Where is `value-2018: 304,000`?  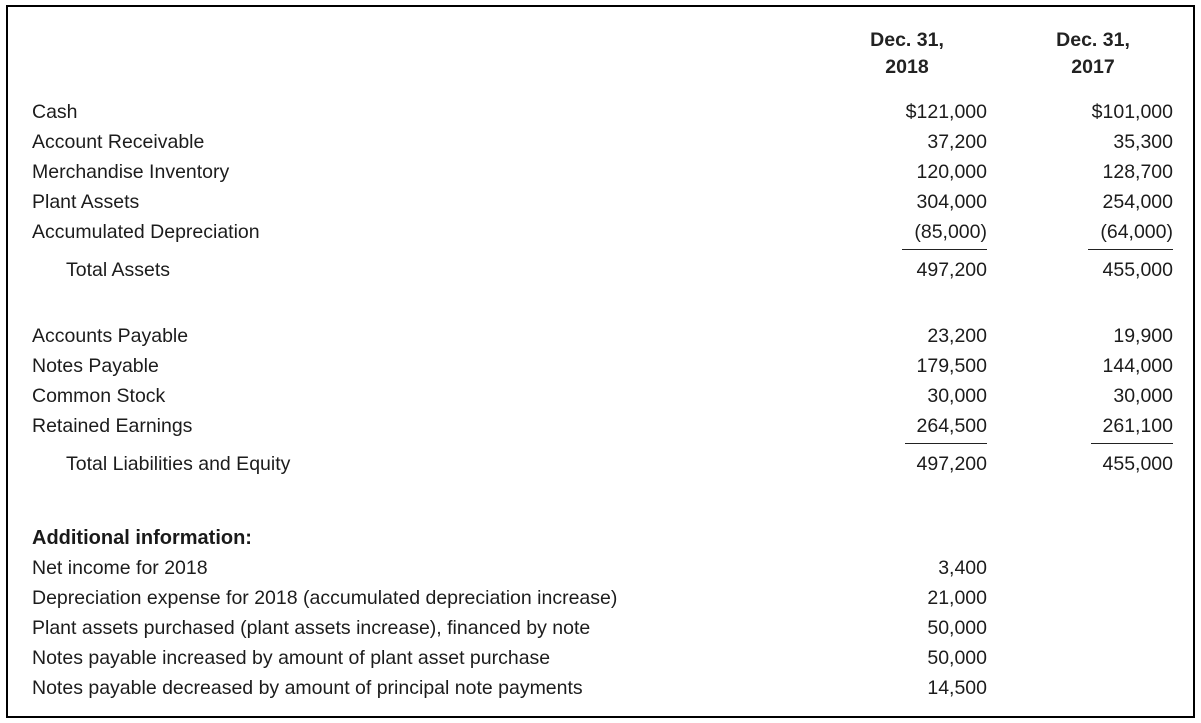 value-2018: 304,000 is located at coordinates (952, 202).